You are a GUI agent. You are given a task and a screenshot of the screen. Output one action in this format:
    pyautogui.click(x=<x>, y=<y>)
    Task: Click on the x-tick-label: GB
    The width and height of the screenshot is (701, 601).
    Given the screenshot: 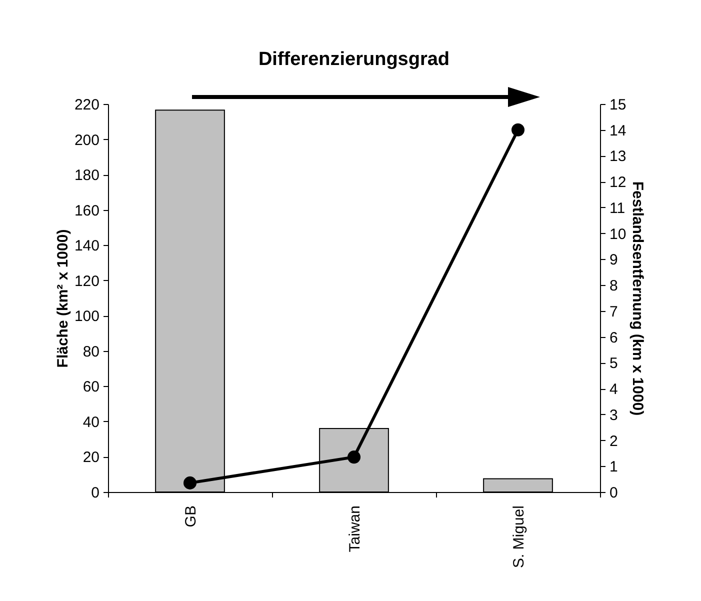 What is the action you would take?
    pyautogui.click(x=191, y=517)
    